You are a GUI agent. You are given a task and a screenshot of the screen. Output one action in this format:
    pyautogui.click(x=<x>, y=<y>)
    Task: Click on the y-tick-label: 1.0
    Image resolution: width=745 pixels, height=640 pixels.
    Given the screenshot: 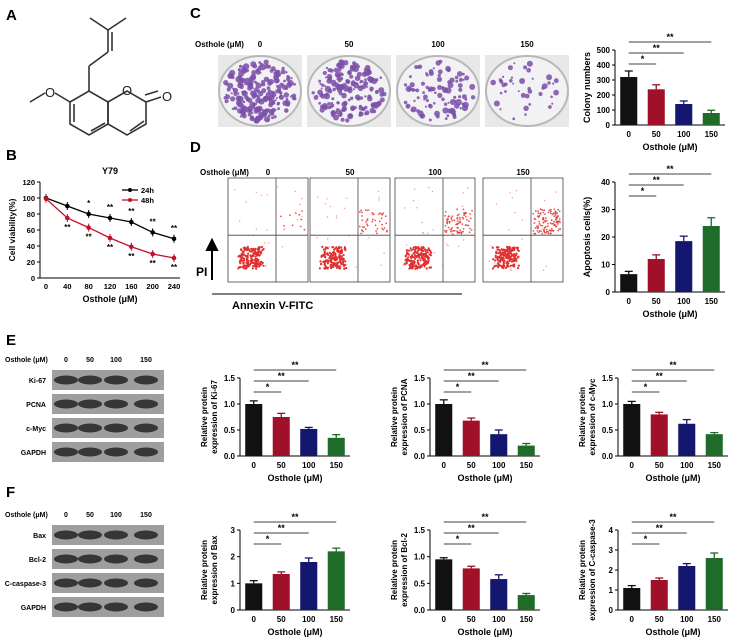 What is the action you would take?
    pyautogui.click(x=230, y=404)
    